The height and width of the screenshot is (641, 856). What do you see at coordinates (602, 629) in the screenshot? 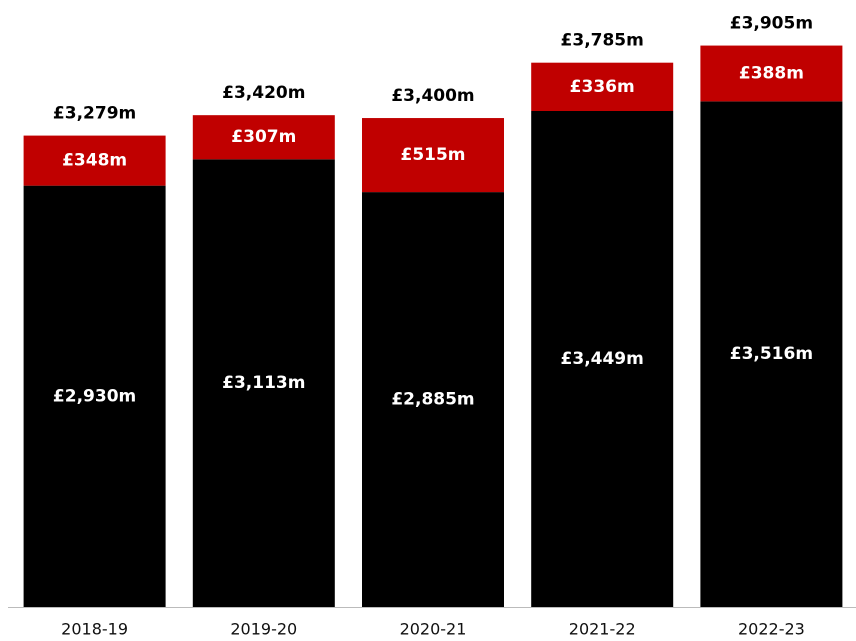
I see `x-tick-label: 2021-22` at bounding box center [602, 629].